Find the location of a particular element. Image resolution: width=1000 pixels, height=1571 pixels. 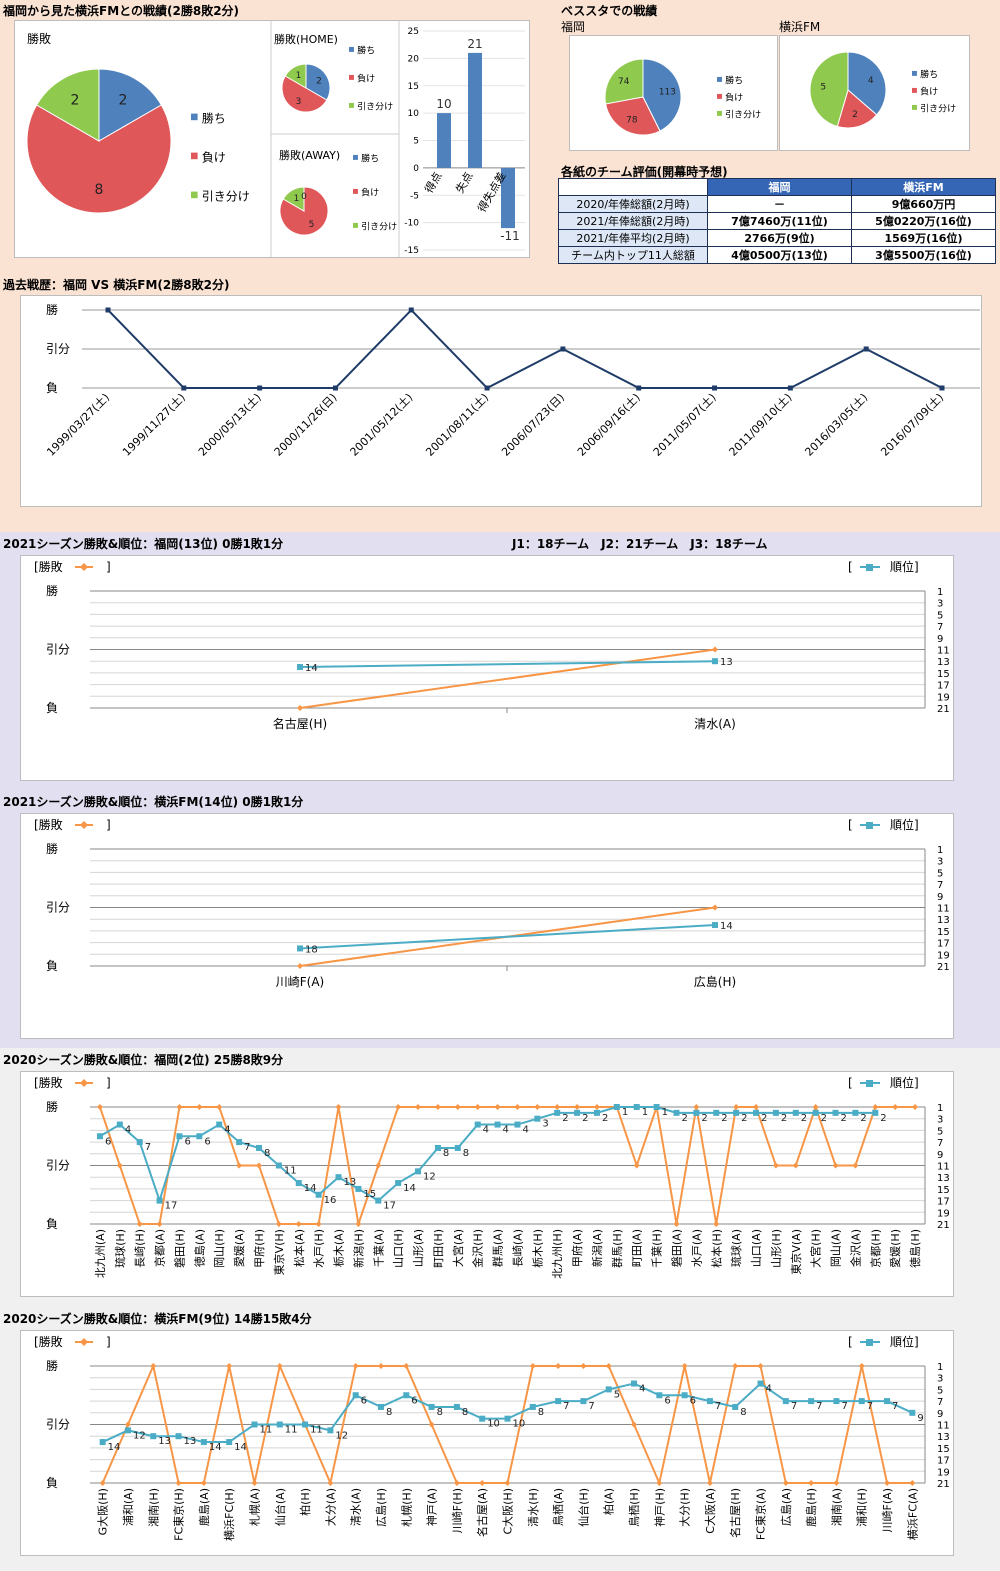

rank-tick-label: 3 is located at coordinates (940, 1120).